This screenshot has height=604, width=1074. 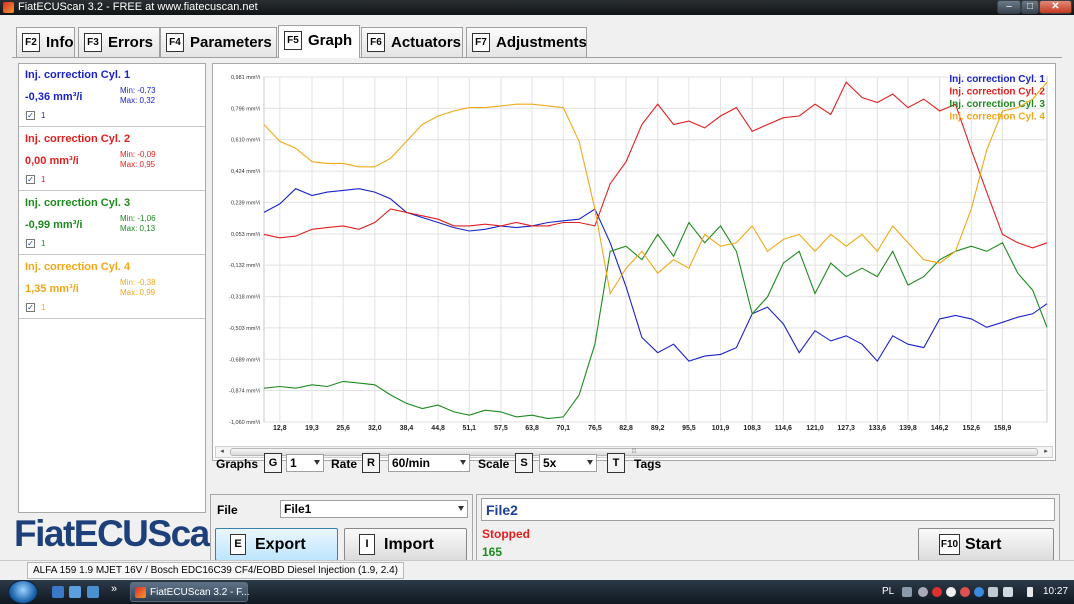 I want to click on file-panel: File File1 E Export I Import, so click(x=341, y=529).